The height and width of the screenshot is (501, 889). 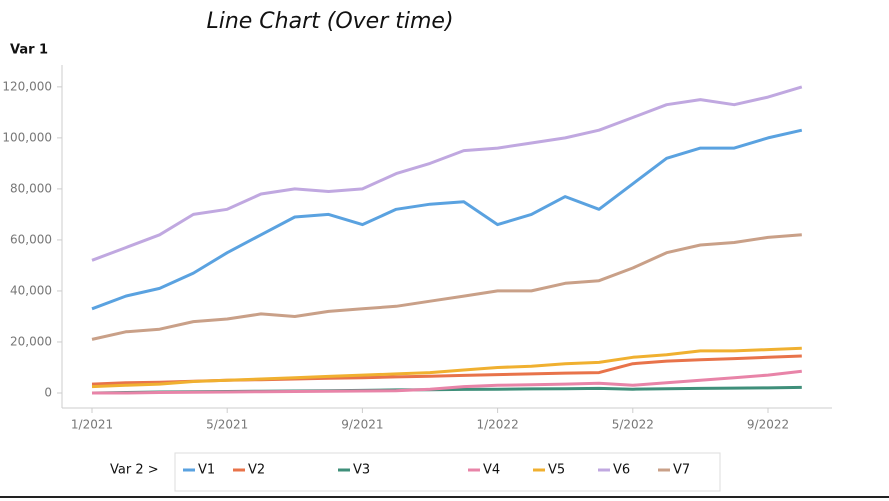 What do you see at coordinates (361, 470) in the screenshot?
I see `legend-label: V3` at bounding box center [361, 470].